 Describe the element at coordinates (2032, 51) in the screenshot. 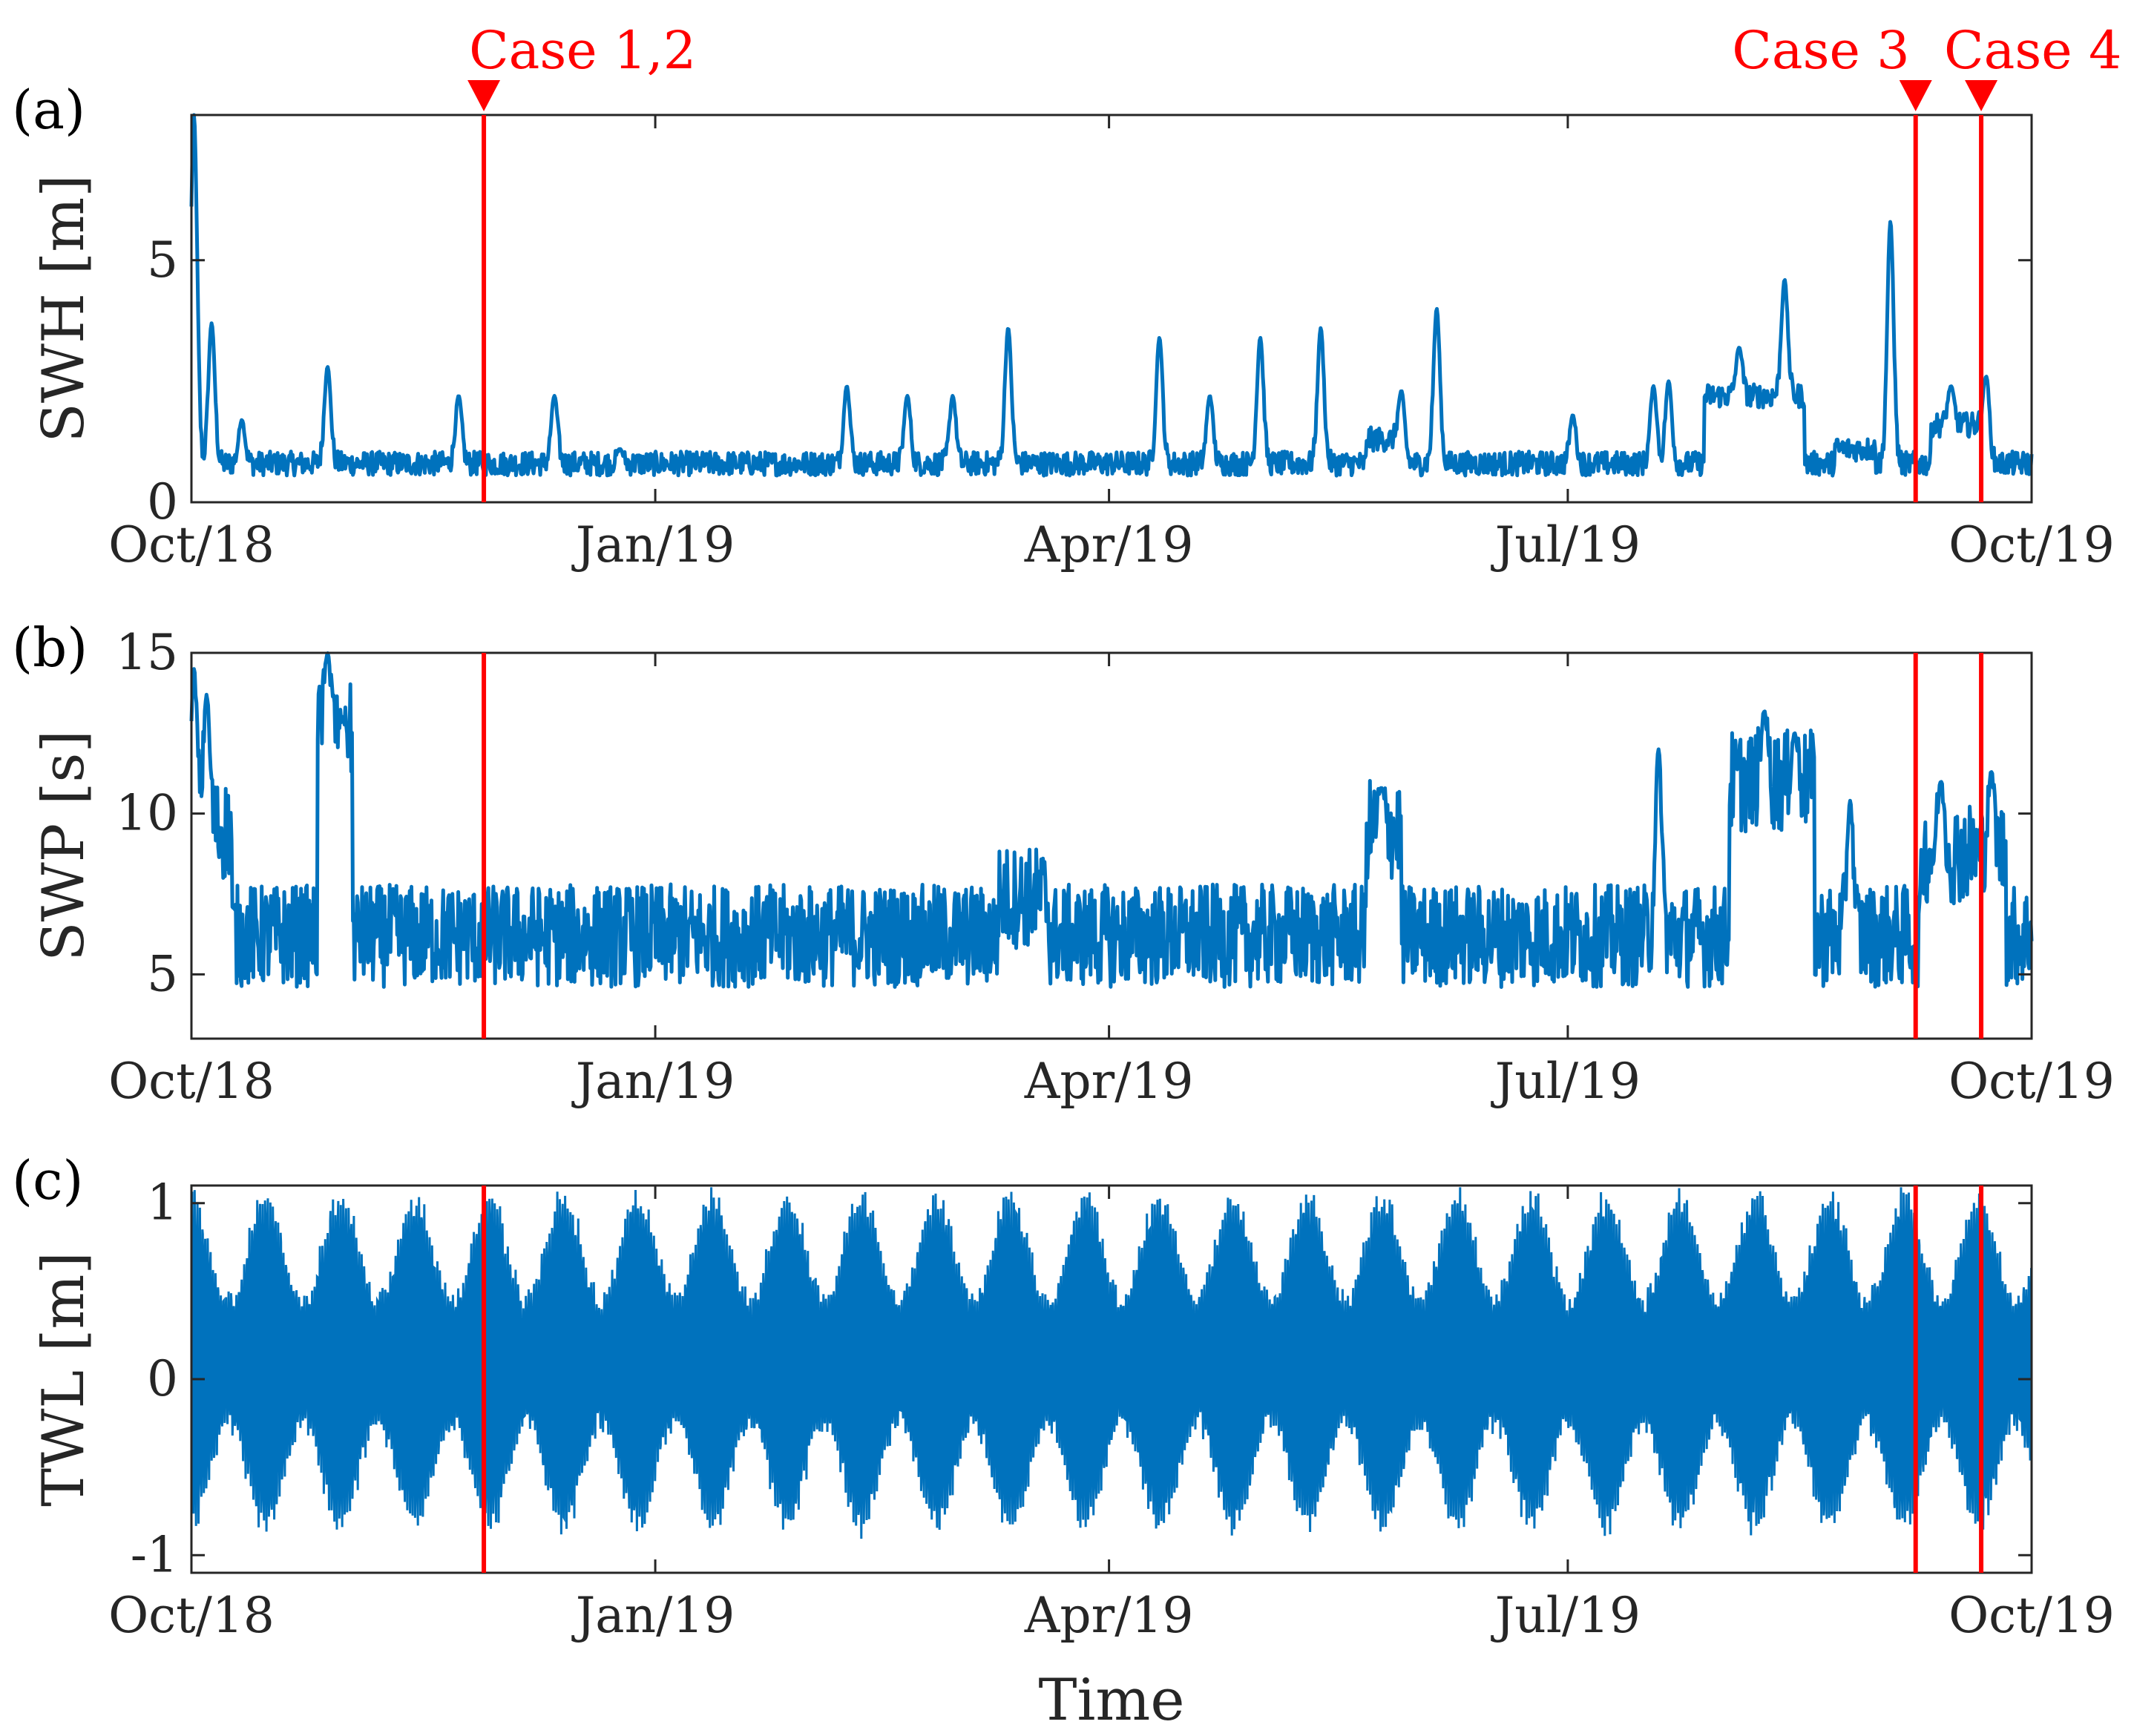

I see `case-label: Case 4` at that location.